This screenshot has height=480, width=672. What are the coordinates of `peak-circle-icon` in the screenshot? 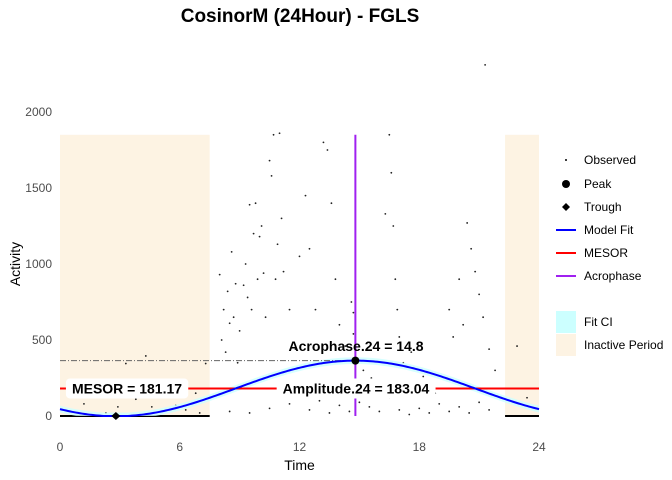 It's located at (566, 184).